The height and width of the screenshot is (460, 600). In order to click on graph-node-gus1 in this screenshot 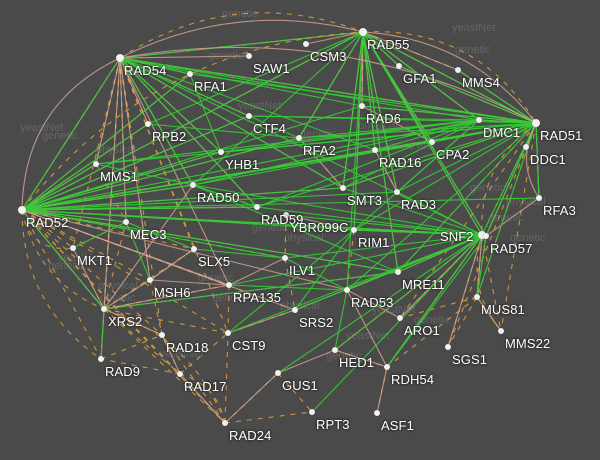, I will do `click(278, 373)`.